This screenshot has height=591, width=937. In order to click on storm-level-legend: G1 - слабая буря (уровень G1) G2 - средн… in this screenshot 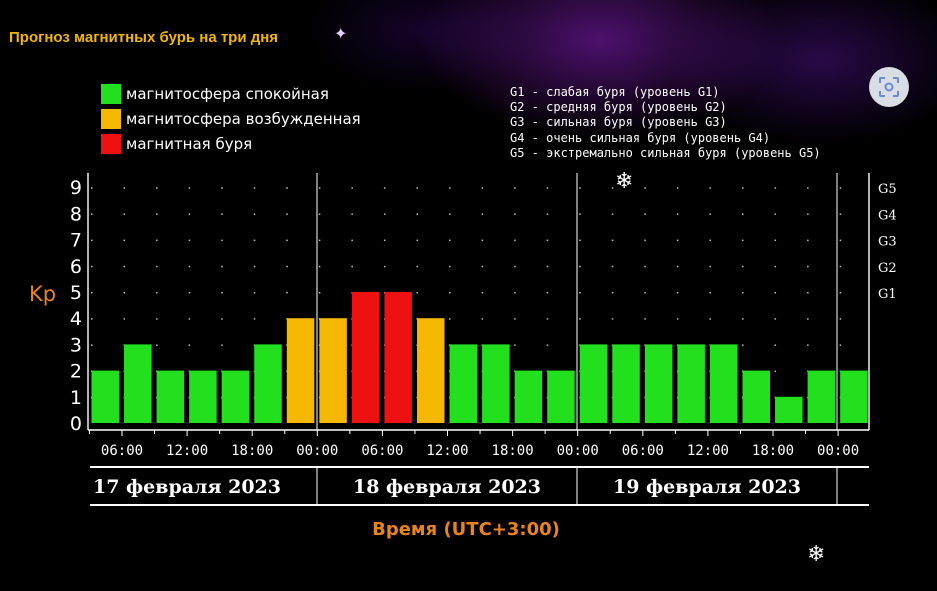, I will do `click(665, 123)`.